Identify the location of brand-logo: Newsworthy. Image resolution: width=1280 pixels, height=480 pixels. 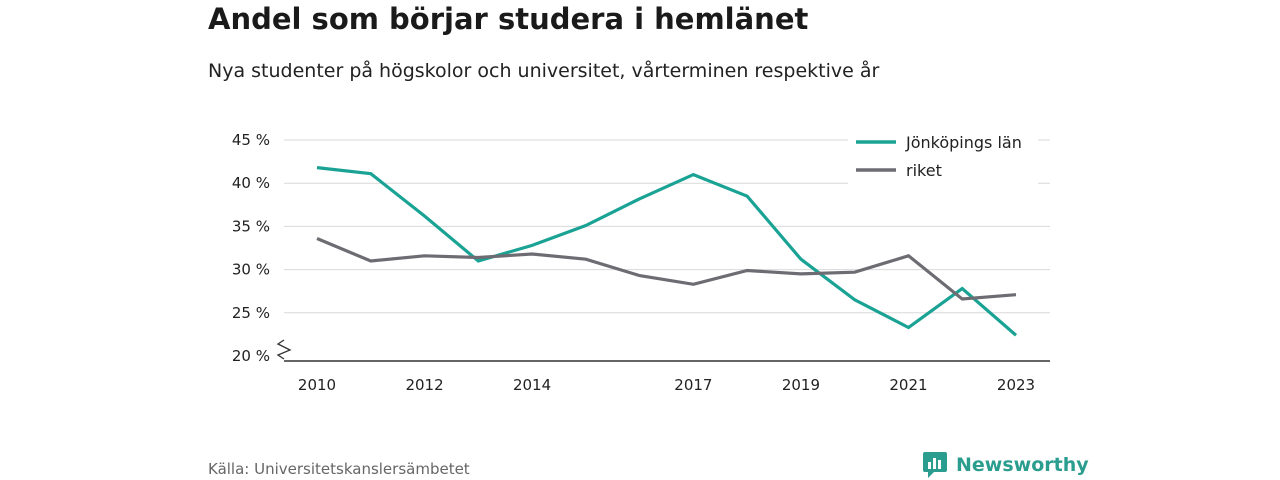
(1005, 465).